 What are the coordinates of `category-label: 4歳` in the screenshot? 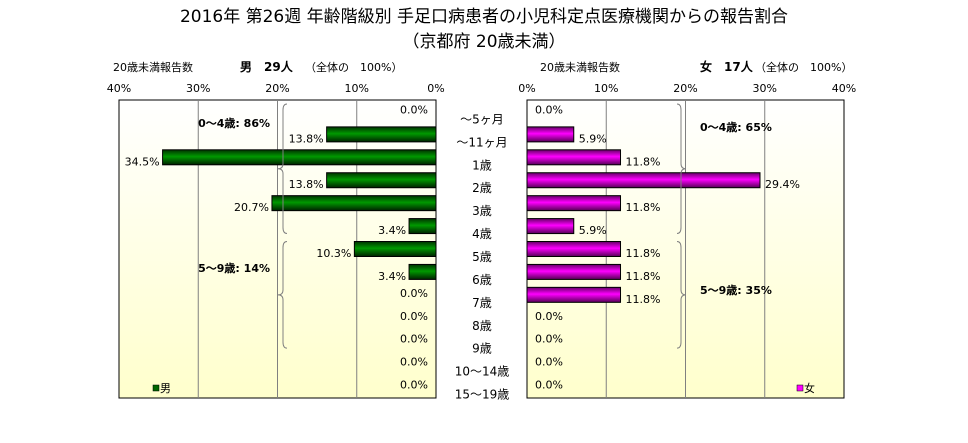 It's located at (482, 234).